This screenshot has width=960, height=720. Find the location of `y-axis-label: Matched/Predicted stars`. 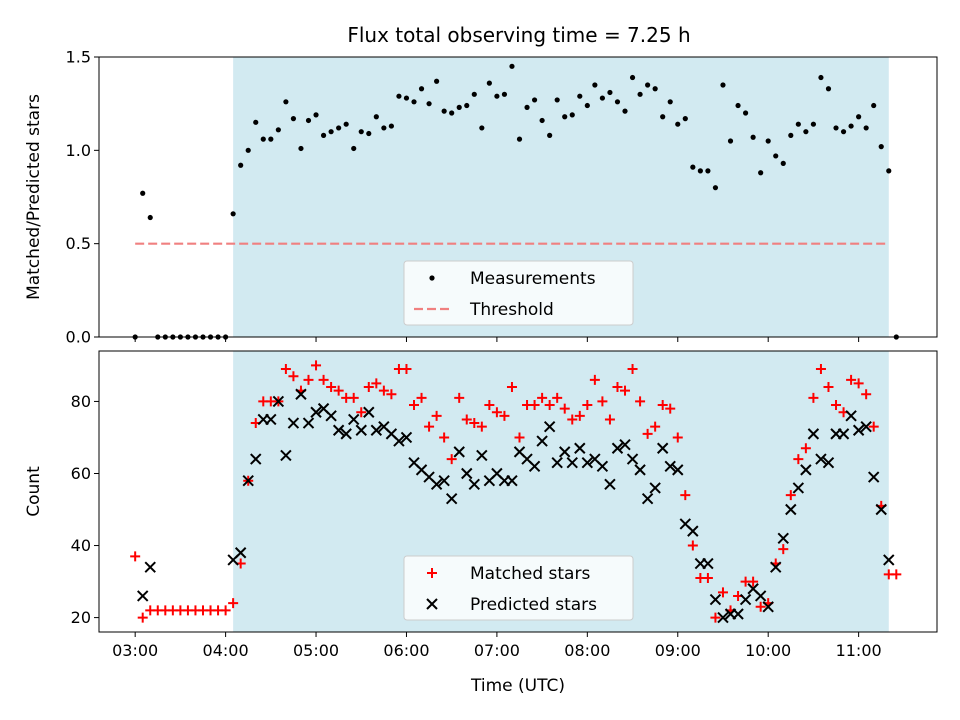

y-axis-label: Matched/Predicted stars is located at coordinates (34, 197).